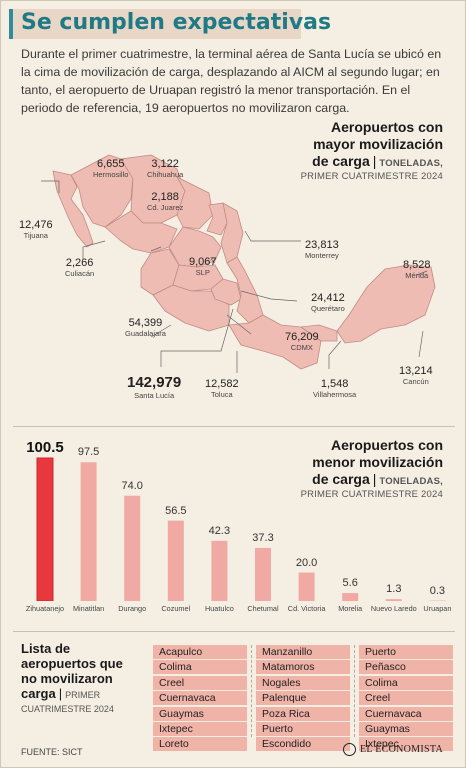 The height and width of the screenshot is (768, 466). What do you see at coordinates (335, 388) in the screenshot?
I see `map-label-villahermosa: 1,548 Villahermosa` at bounding box center [335, 388].